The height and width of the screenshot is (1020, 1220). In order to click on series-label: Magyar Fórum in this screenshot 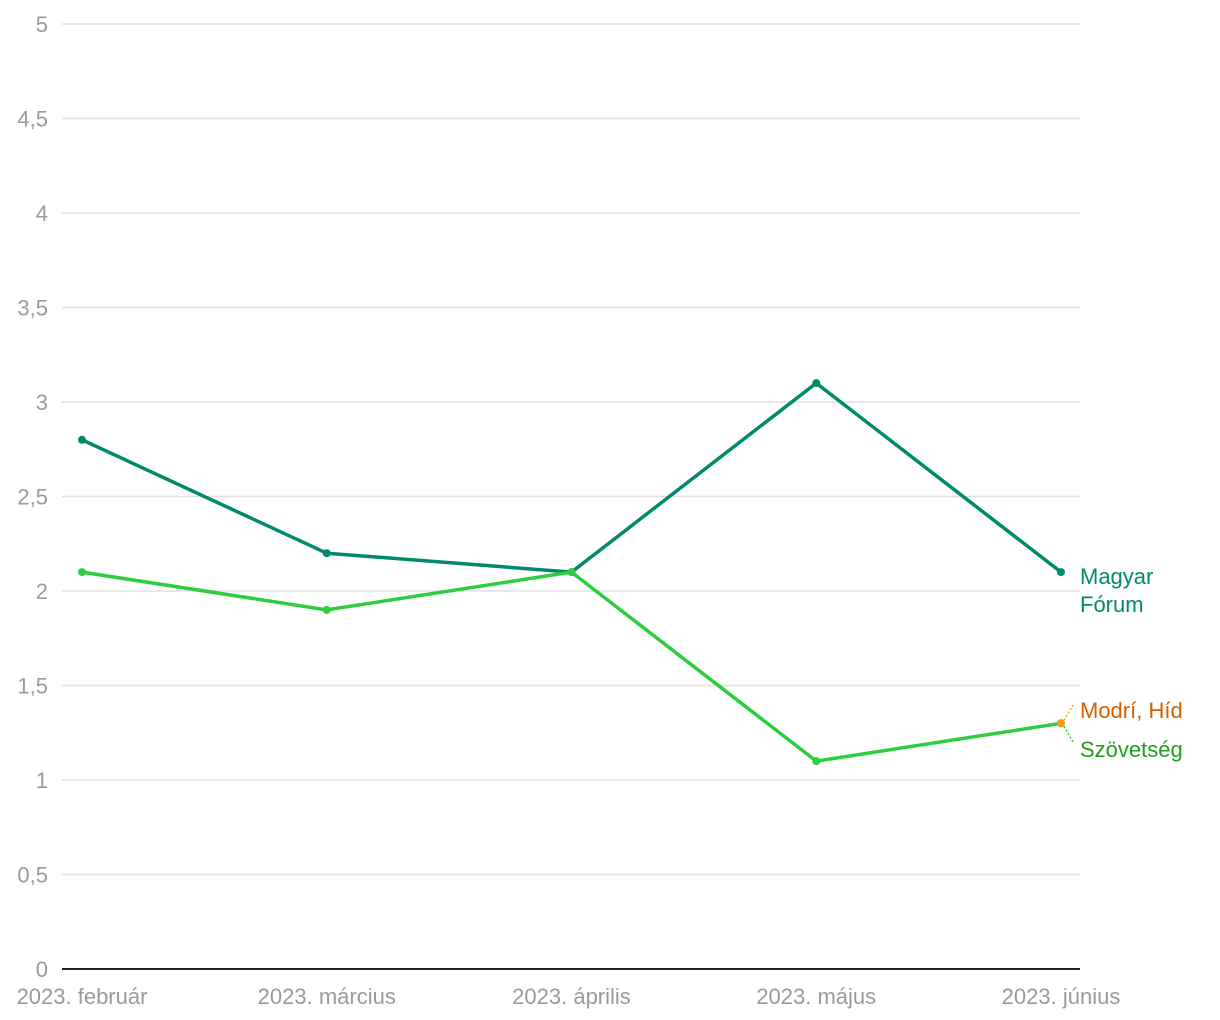, I will do `click(1116, 590)`.